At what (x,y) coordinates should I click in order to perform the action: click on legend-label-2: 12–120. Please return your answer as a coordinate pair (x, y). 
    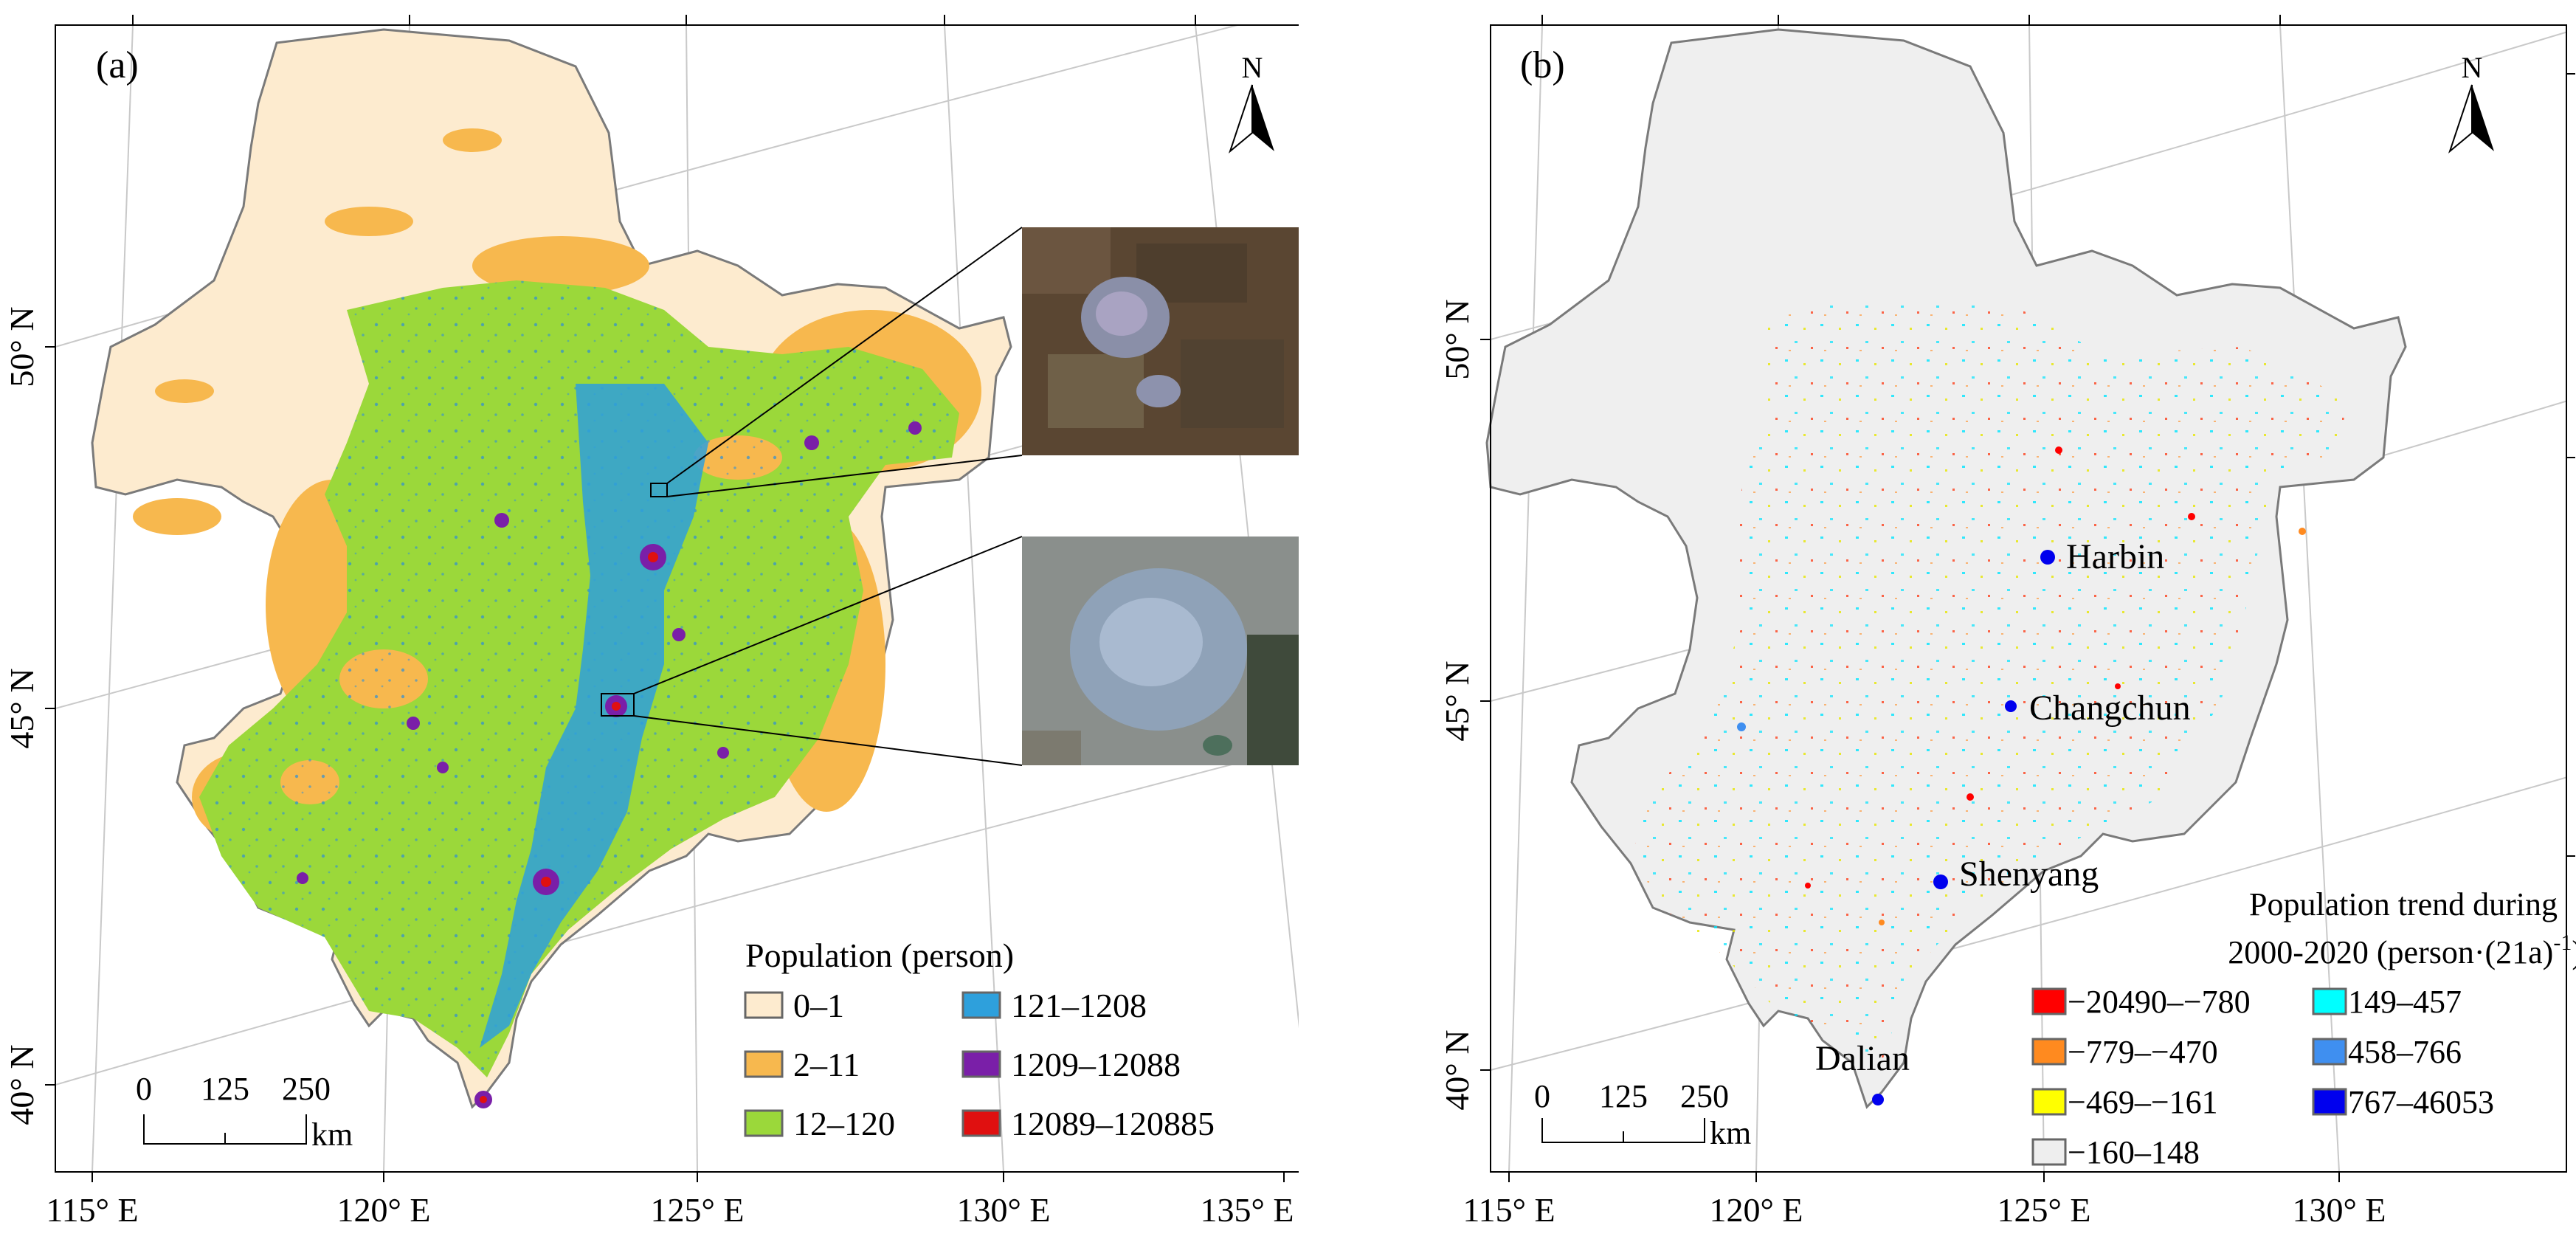
    Looking at the image, I should click on (844, 1123).